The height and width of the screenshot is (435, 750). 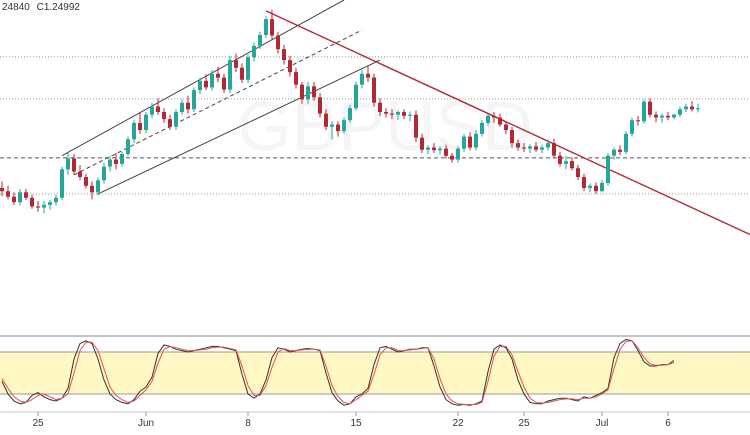 I want to click on stoch-series-line-stoch_d, so click(x=338, y=372).